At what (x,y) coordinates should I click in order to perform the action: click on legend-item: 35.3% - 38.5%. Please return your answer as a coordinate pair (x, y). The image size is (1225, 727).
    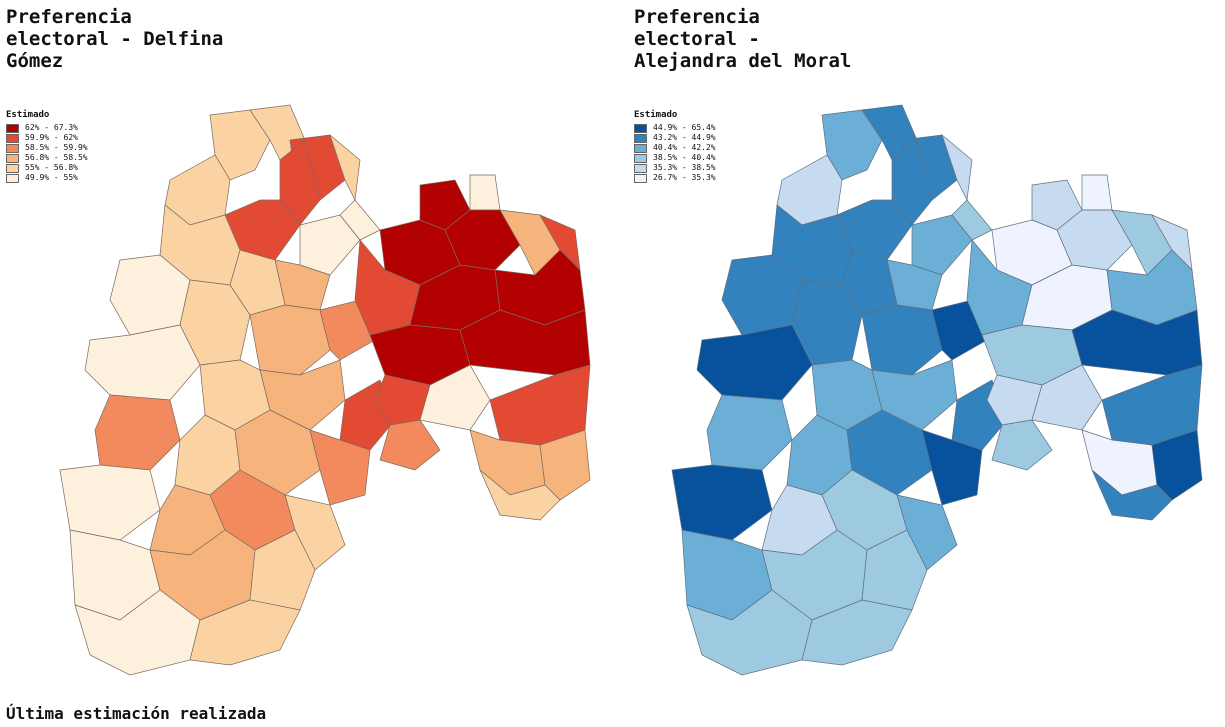
    Looking at the image, I should click on (675, 168).